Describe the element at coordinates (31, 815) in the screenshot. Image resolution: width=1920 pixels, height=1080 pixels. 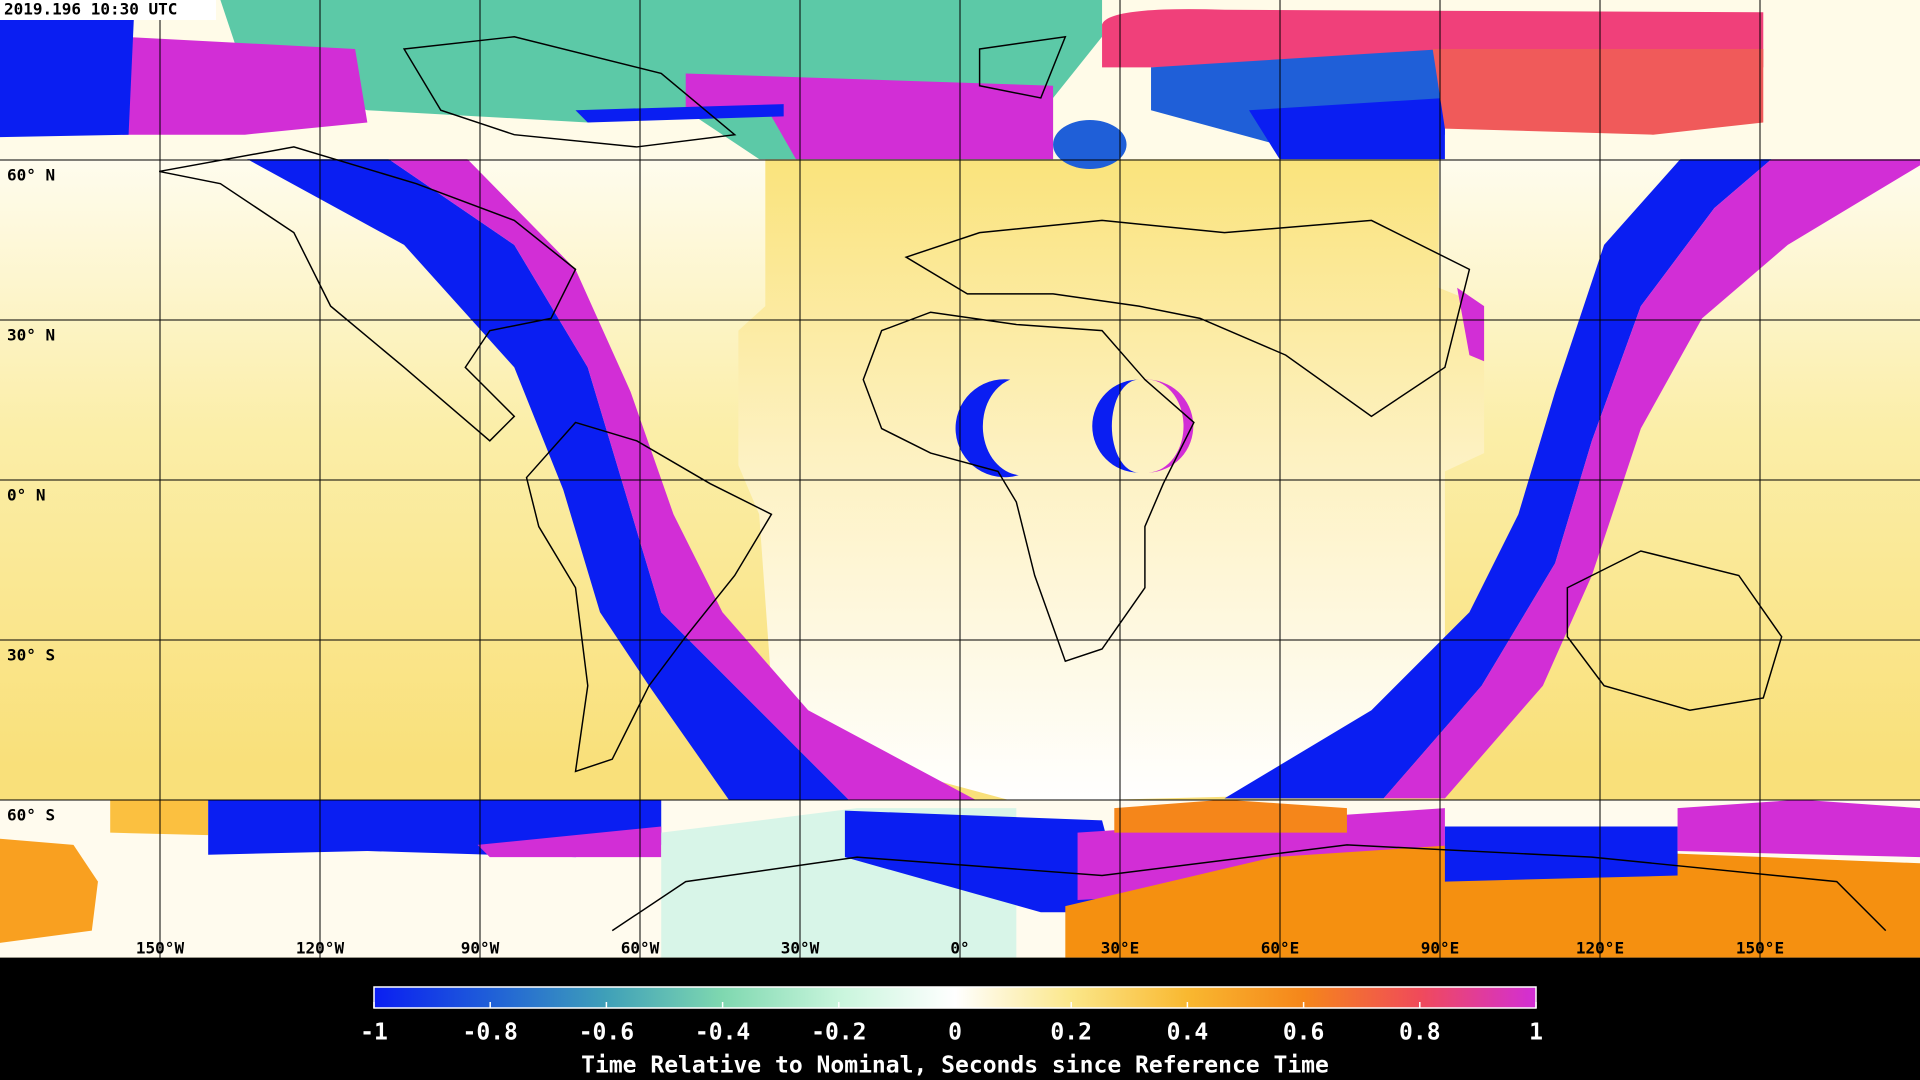
I see `lat-label: 60° S` at that location.